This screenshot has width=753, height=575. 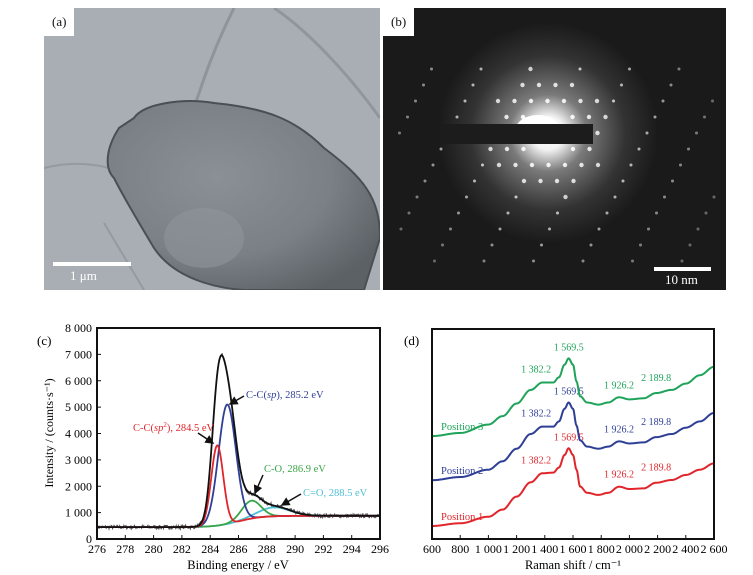 I want to click on x-tick-label: 2 000, so click(x=629, y=549).